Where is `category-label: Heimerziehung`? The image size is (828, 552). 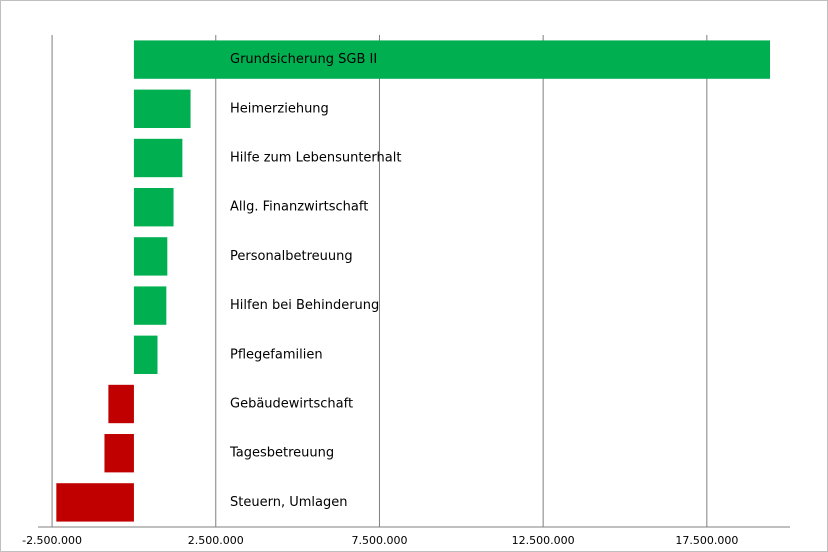 category-label: Heimerziehung is located at coordinates (279, 108).